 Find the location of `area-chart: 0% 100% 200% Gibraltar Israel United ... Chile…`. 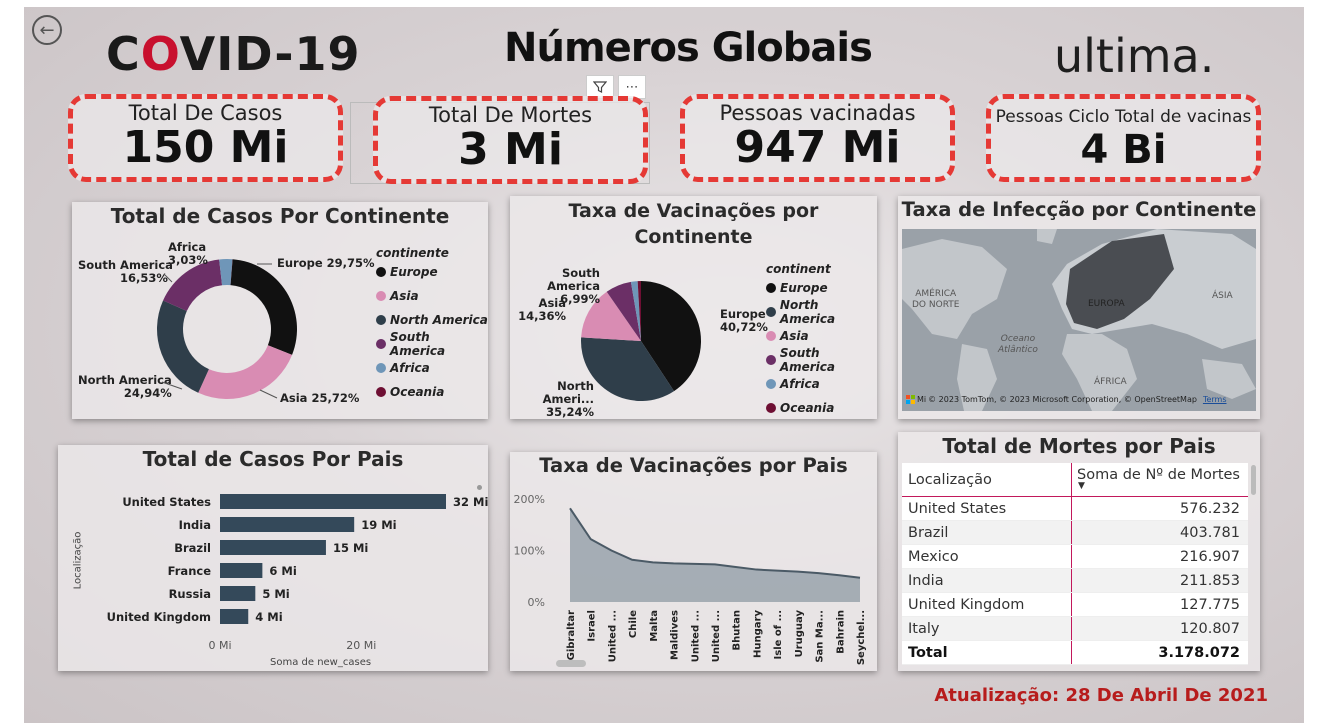

area-chart: 0% 100% 200% Gibraltar Israel United ... Chile… is located at coordinates (693, 561).